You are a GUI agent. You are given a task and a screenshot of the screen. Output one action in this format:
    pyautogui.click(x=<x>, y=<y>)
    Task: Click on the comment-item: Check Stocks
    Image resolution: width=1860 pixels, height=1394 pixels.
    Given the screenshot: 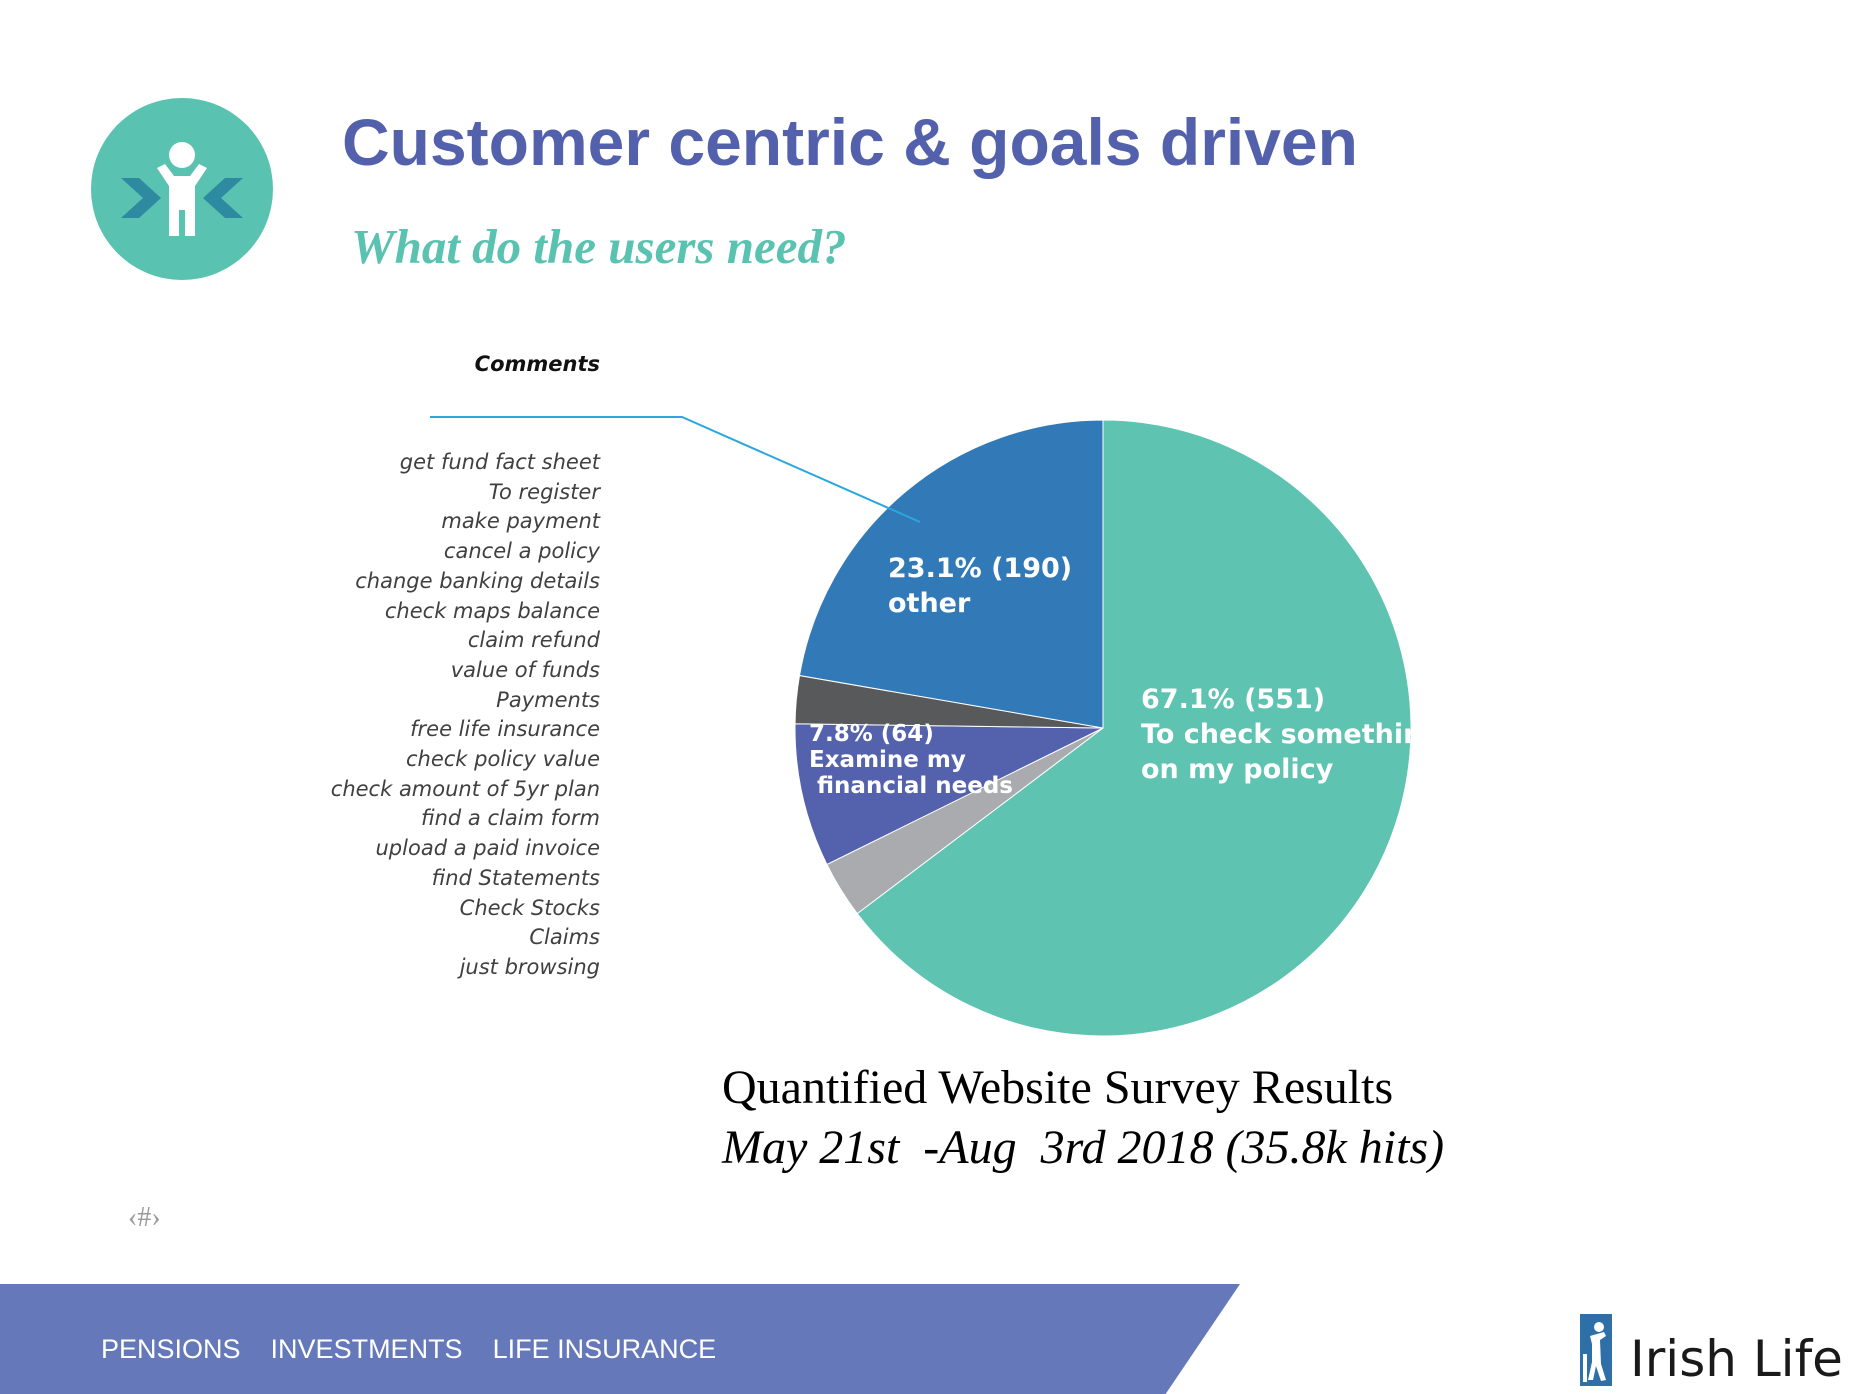 What is the action you would take?
    pyautogui.click(x=529, y=907)
    